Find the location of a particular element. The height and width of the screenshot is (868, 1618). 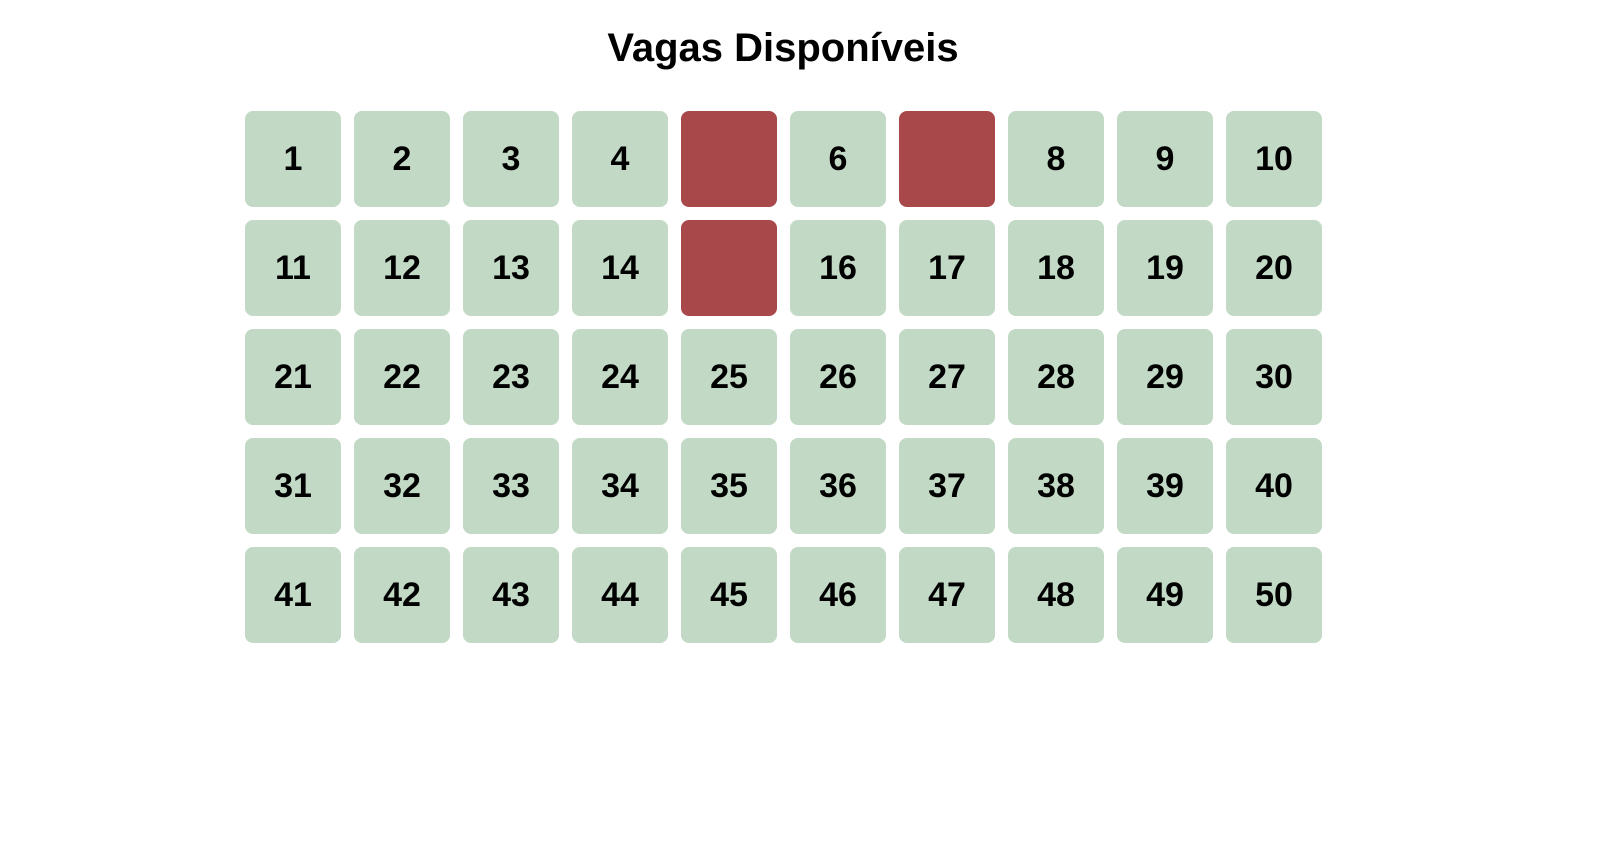

parking-spot: 1 is located at coordinates (293, 159).